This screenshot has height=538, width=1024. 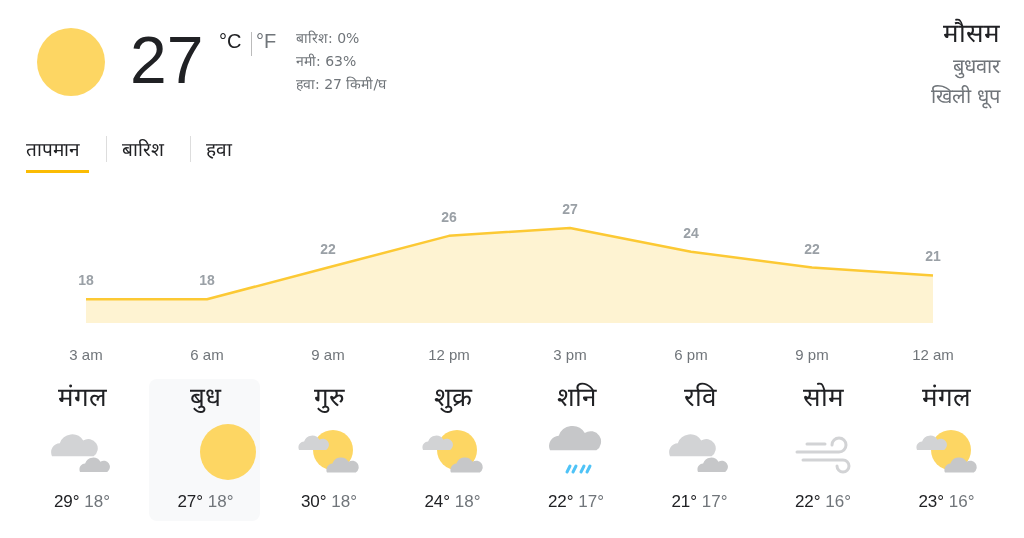 What do you see at coordinates (326, 61) in the screenshot?
I see `text: नमी: 63%` at bounding box center [326, 61].